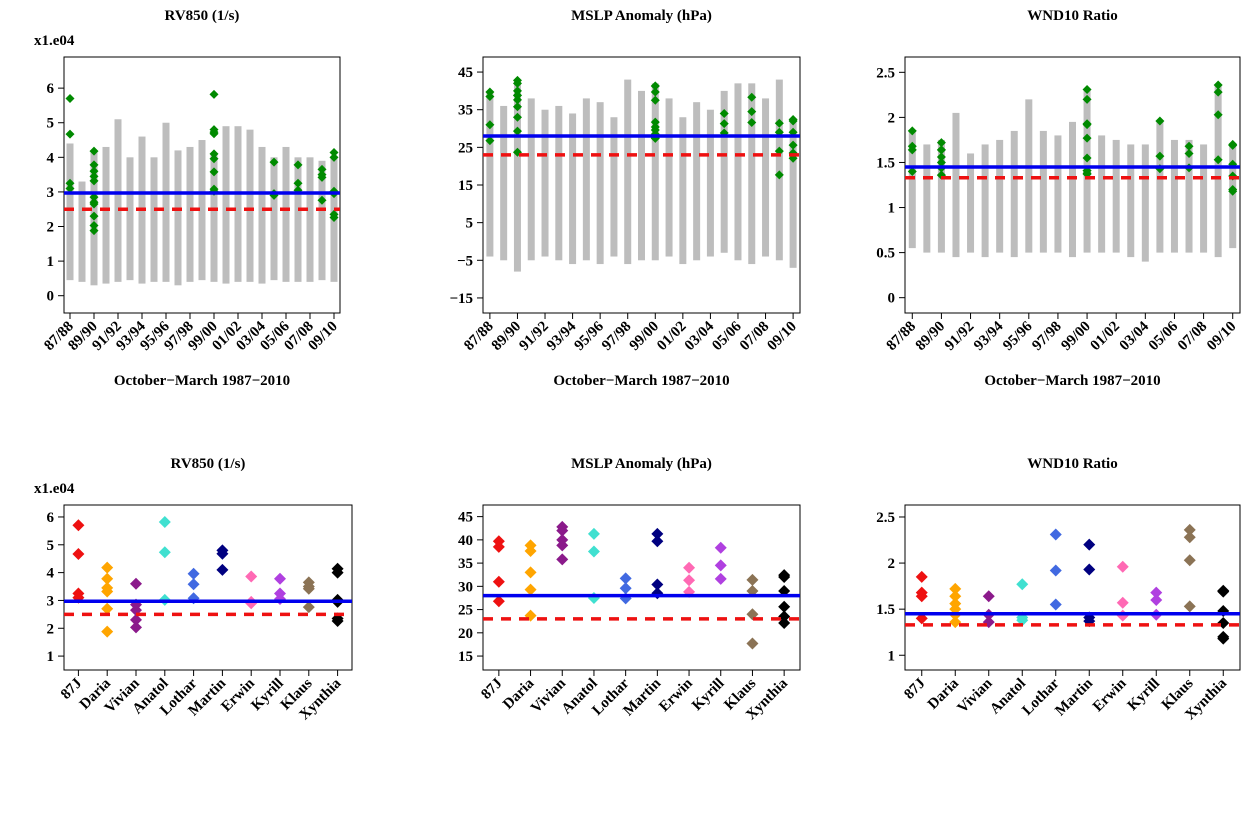  I want to click on y-tick-label: 40, so click(465, 541).